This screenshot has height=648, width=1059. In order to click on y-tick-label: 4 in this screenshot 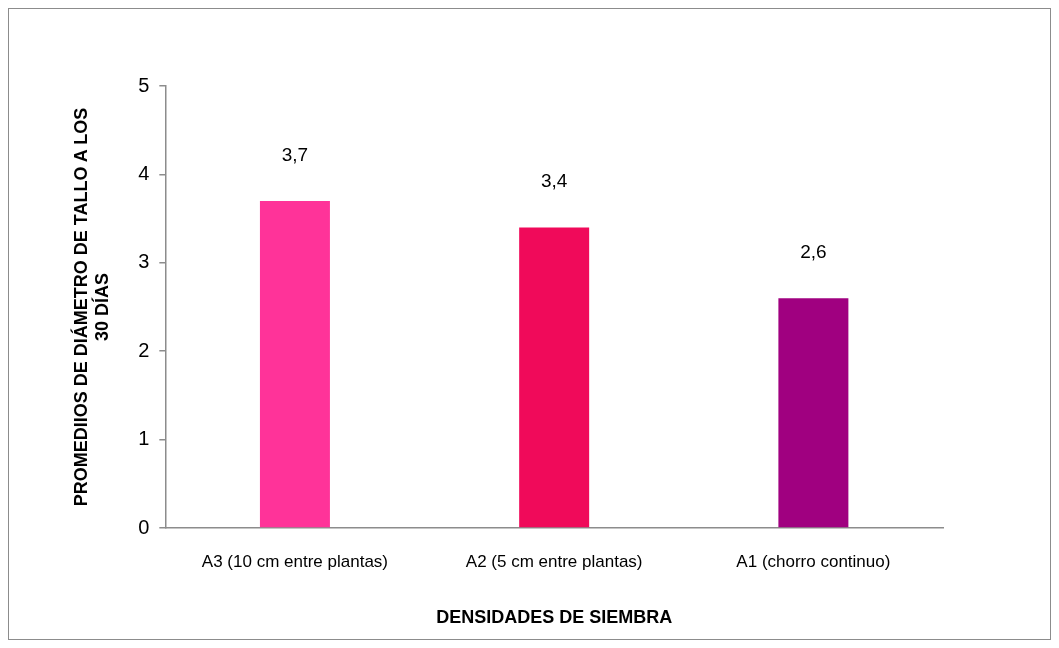, I will do `click(144, 172)`.